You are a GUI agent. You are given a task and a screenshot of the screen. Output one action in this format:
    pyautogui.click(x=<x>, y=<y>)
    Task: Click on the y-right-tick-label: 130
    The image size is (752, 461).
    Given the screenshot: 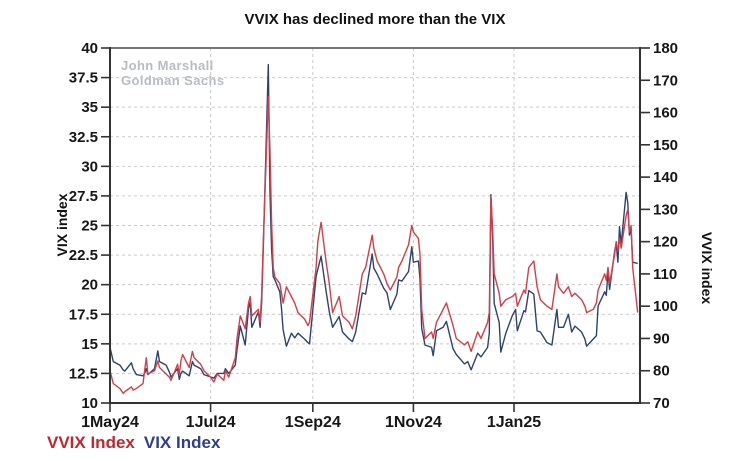 What is the action you would take?
    pyautogui.click(x=665, y=209)
    